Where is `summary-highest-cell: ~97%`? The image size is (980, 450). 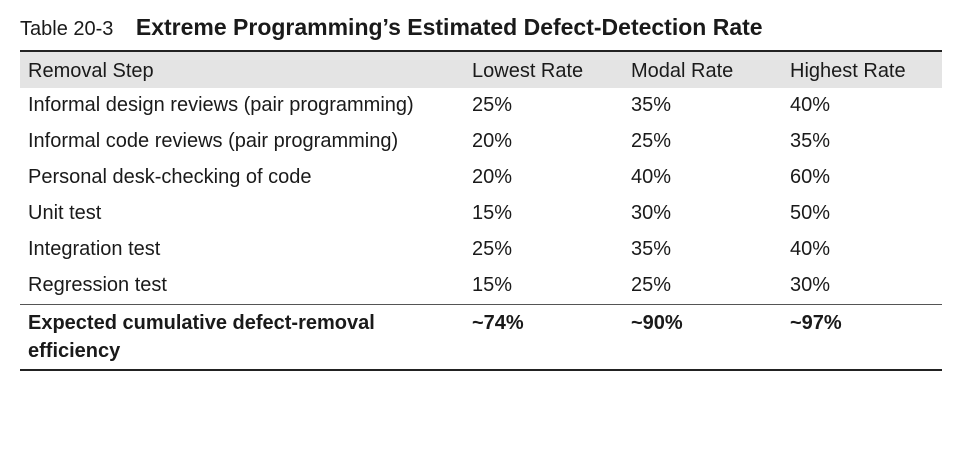
summary-highest-cell: ~97% is located at coordinates (862, 337).